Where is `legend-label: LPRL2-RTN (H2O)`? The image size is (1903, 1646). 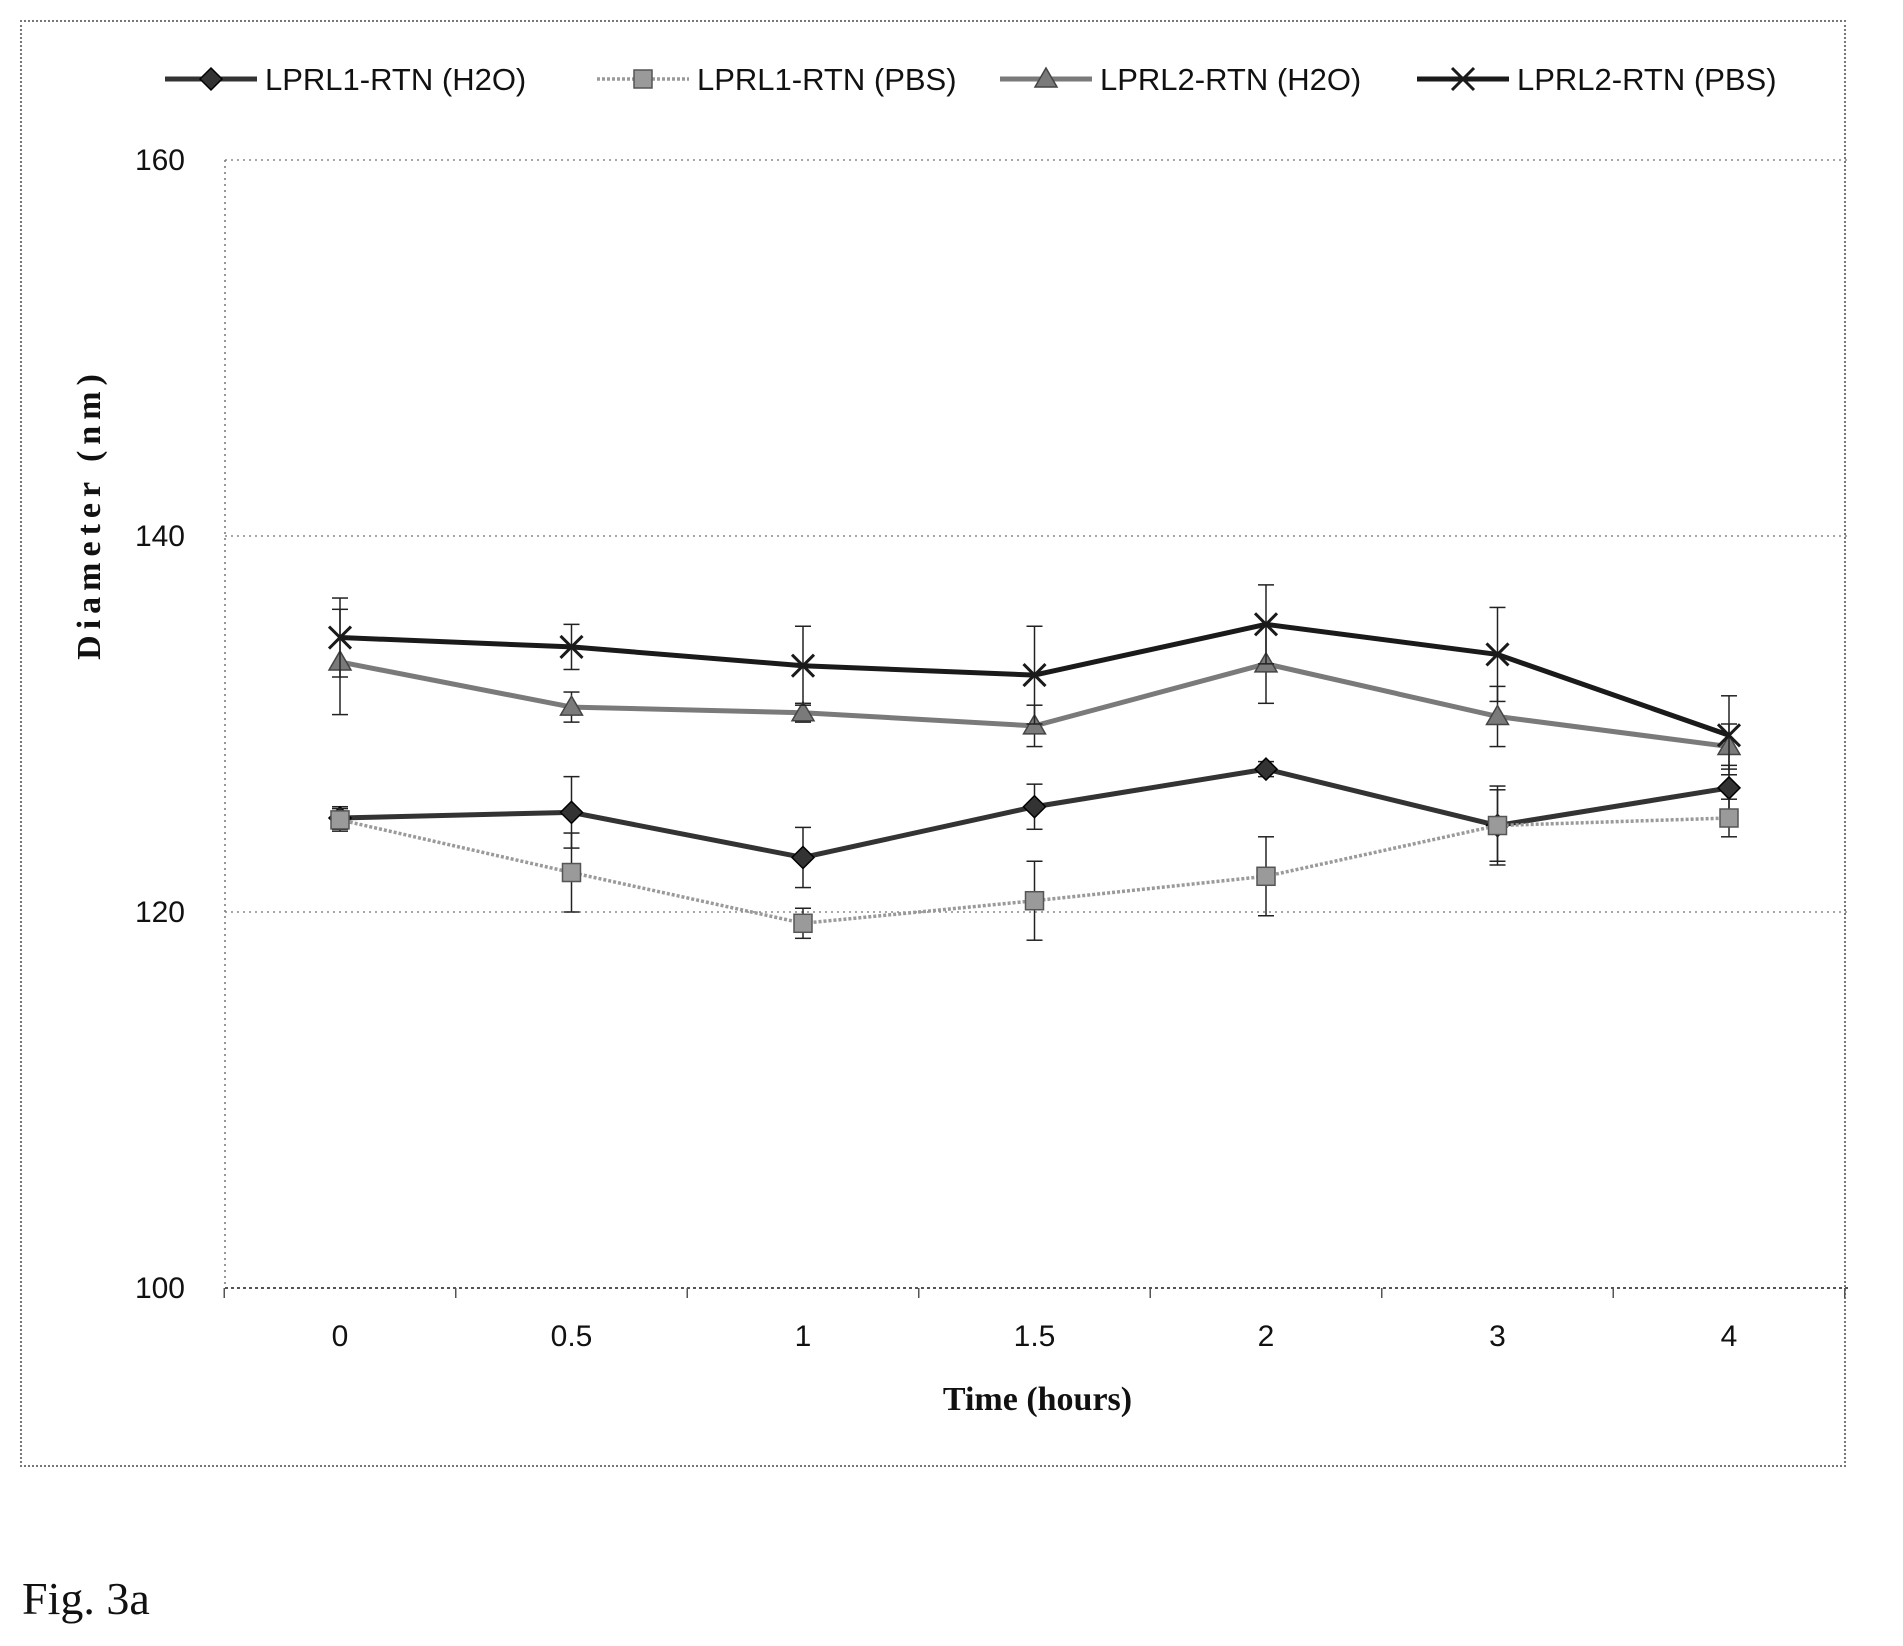 legend-label: LPRL2-RTN (H2O) is located at coordinates (1230, 79).